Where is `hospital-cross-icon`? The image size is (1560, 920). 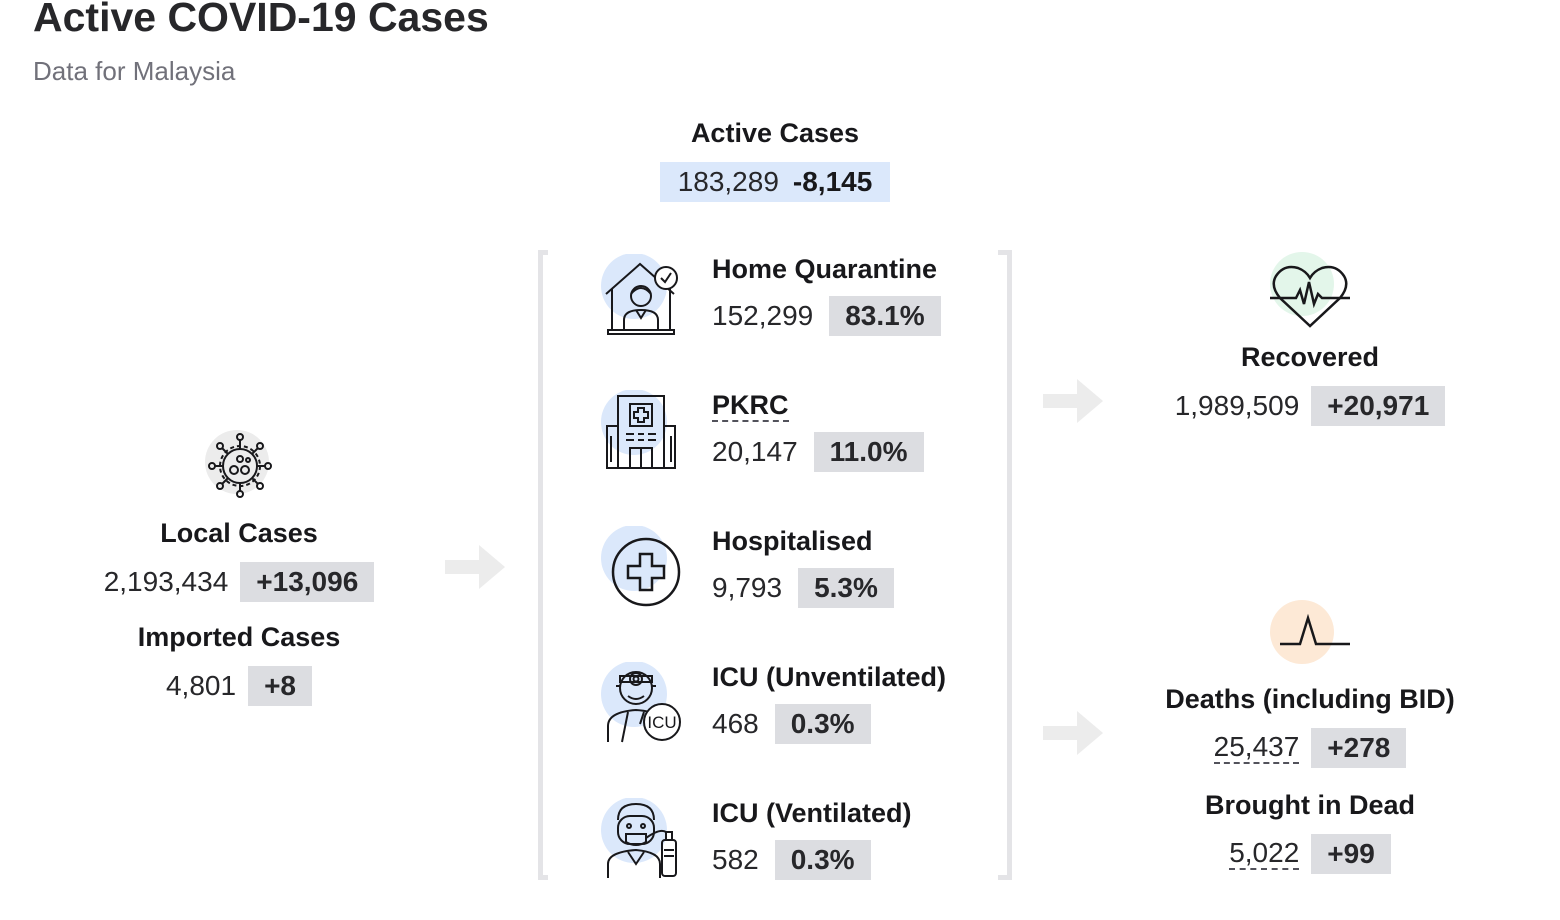
hospital-cross-icon is located at coordinates (642, 567).